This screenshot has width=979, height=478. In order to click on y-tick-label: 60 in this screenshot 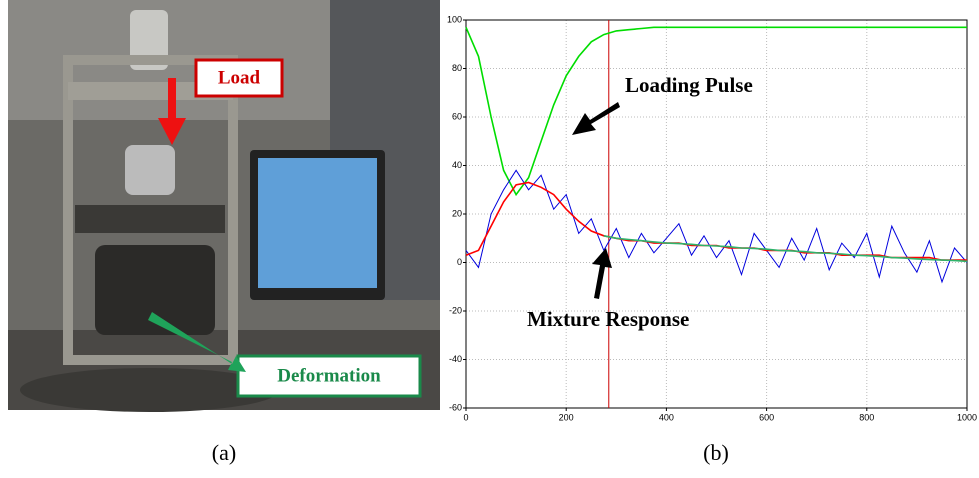, I will do `click(457, 116)`.